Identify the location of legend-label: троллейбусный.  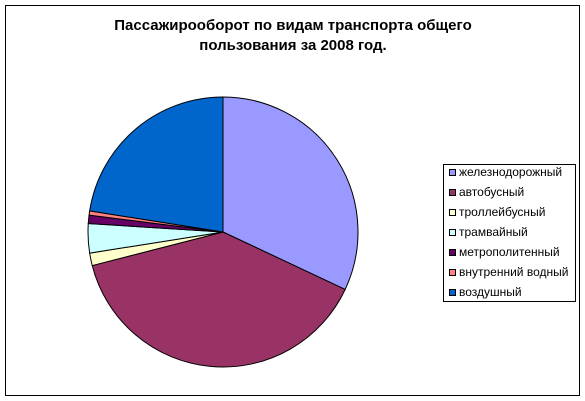
(502, 212).